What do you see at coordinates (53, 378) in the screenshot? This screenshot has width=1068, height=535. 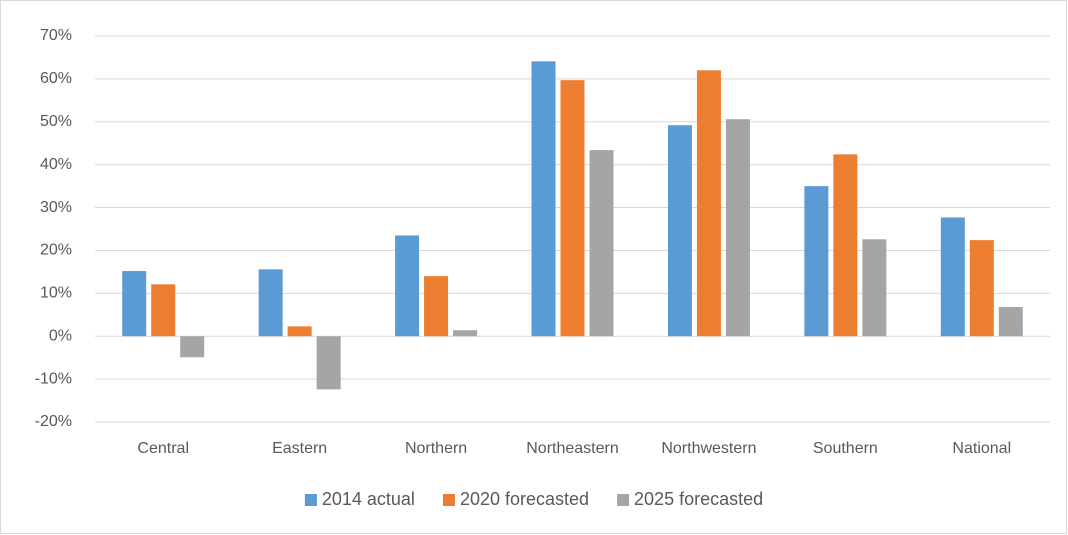 I see `y-tick-label: -10%` at bounding box center [53, 378].